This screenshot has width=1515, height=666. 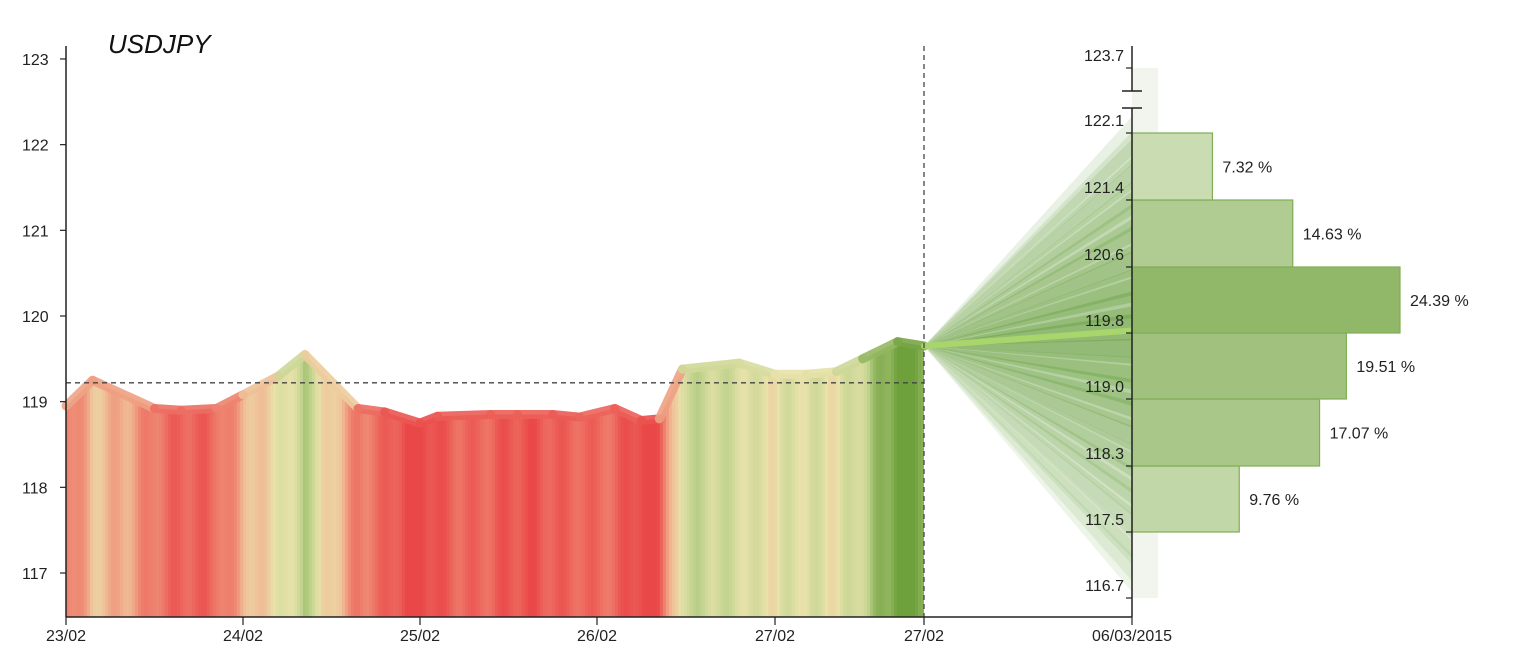 What do you see at coordinates (66, 636) in the screenshot?
I see `x-tick-label: 23/02` at bounding box center [66, 636].